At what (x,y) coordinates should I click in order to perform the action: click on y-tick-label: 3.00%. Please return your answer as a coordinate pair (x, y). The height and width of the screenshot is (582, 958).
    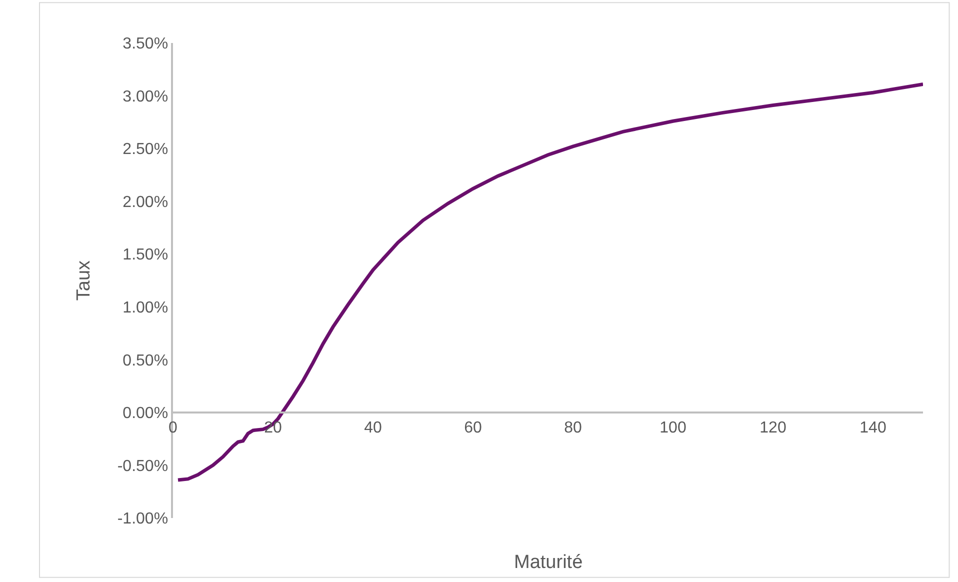
    Looking at the image, I should click on (145, 97).